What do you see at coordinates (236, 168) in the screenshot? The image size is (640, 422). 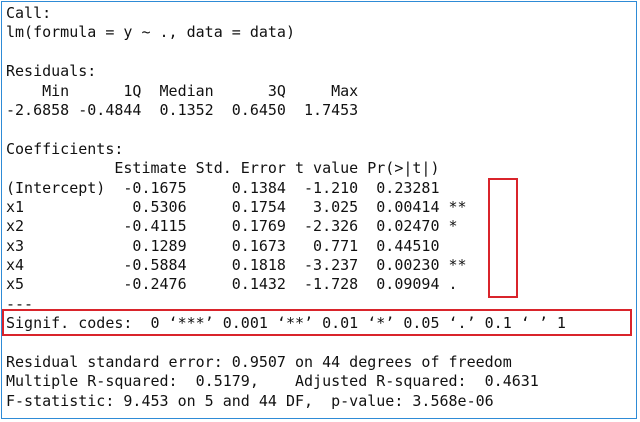 I see `coefficients-columns: Estimate Std. Error t value Pr(>|t|)` at bounding box center [236, 168].